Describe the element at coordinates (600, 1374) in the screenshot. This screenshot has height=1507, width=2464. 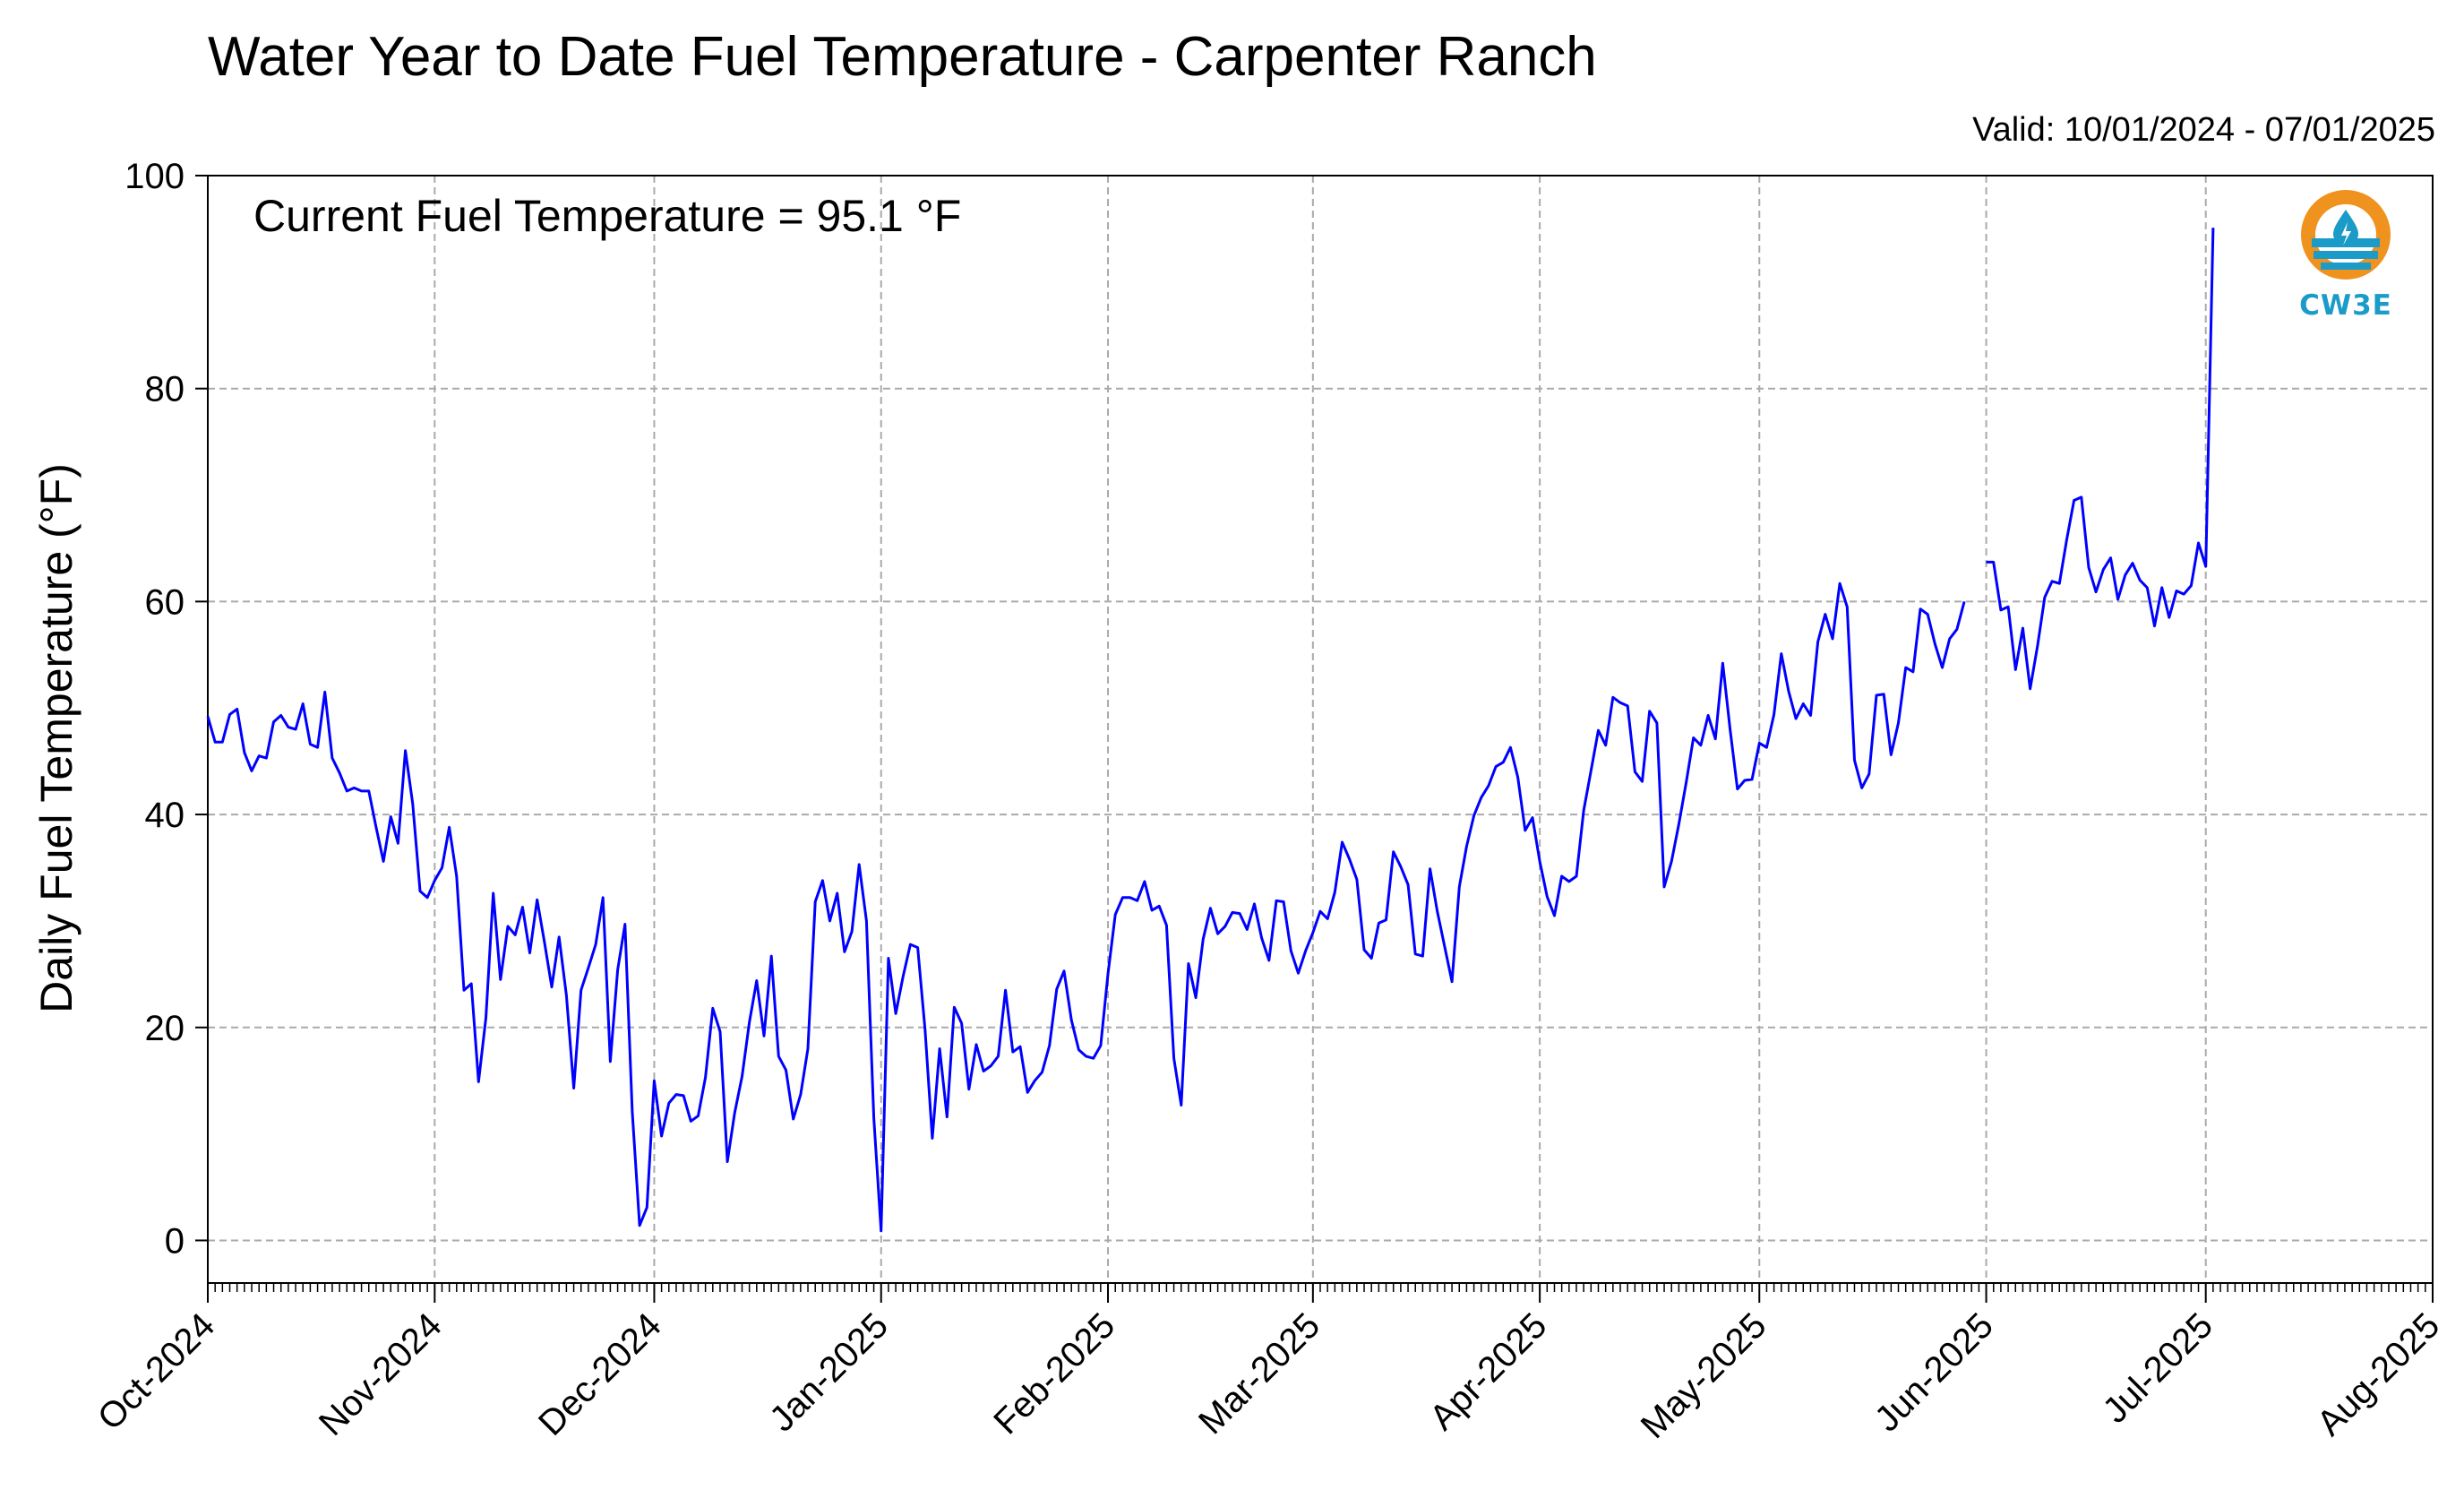
I see `x-tick-label: Dec-2024` at that location.